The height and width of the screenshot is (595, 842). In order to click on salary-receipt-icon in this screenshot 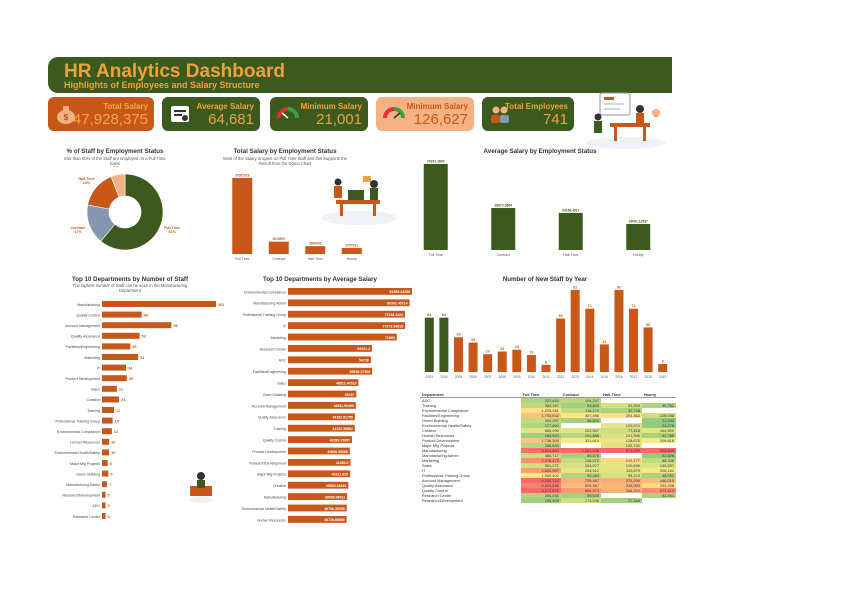, I will do `click(180, 114)`.